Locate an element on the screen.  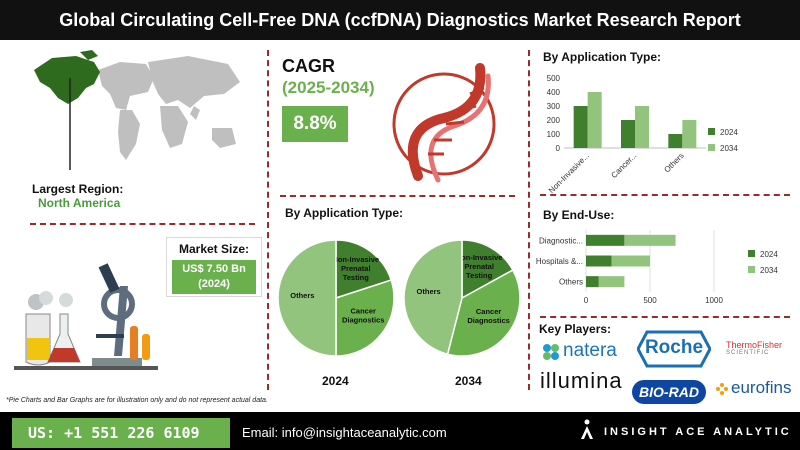
bar-app-ytick-400: 400 is located at coordinates (554, 92).